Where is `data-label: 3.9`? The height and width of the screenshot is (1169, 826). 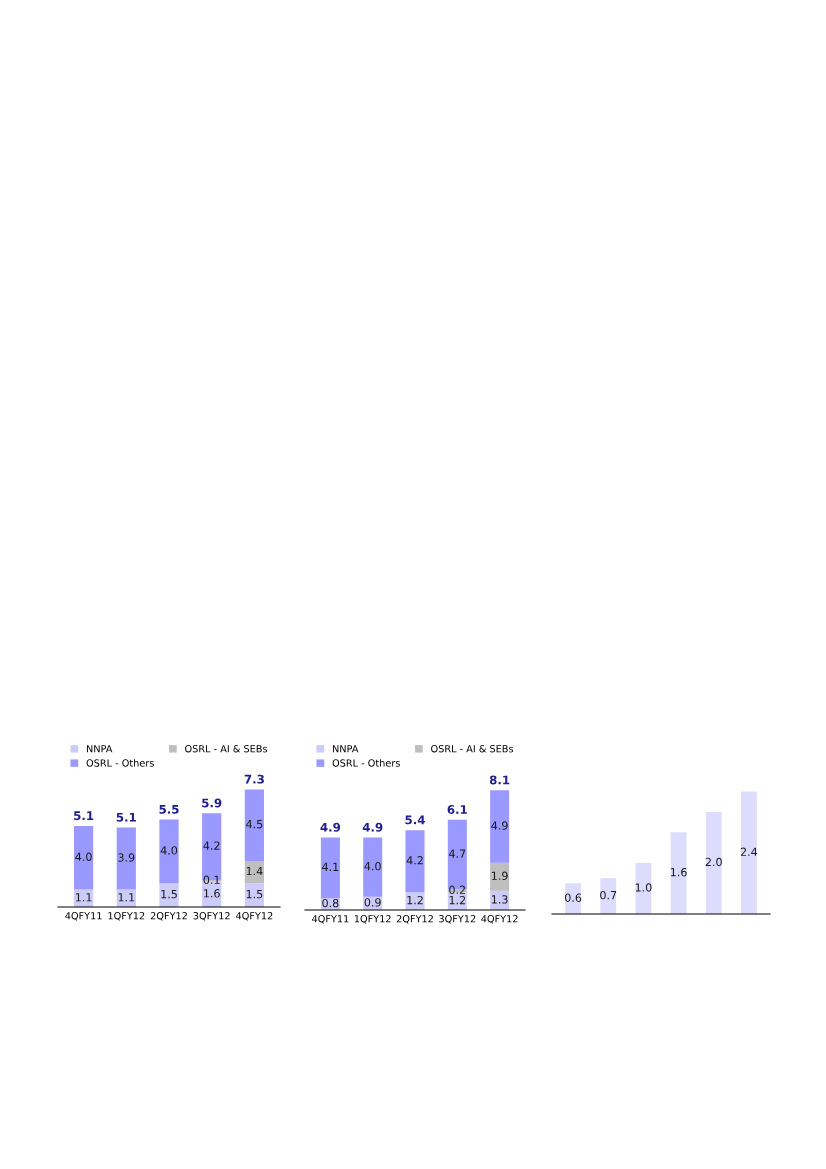 data-label: 3.9 is located at coordinates (126, 857).